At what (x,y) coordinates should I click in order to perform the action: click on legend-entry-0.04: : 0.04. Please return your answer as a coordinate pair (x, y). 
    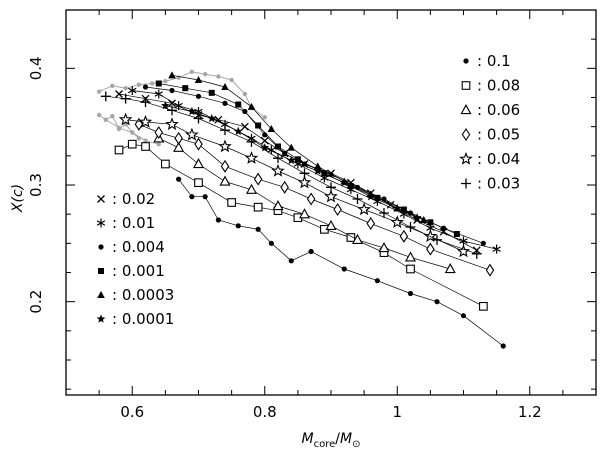
    Looking at the image, I should click on (489, 159).